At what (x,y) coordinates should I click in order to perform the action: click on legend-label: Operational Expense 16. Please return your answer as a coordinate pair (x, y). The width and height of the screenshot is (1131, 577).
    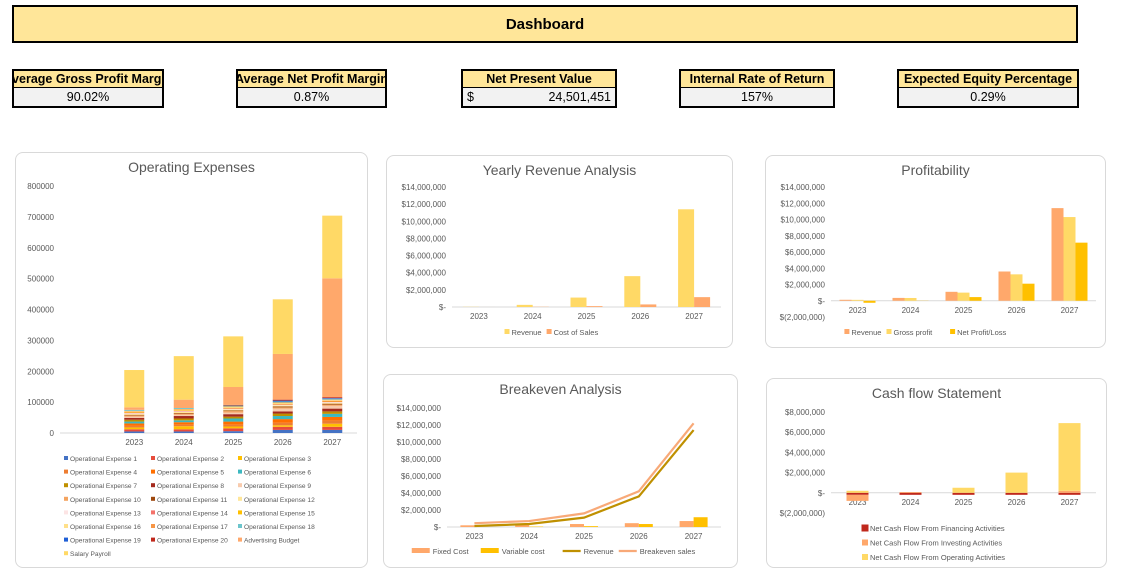
    Looking at the image, I should click on (105, 527).